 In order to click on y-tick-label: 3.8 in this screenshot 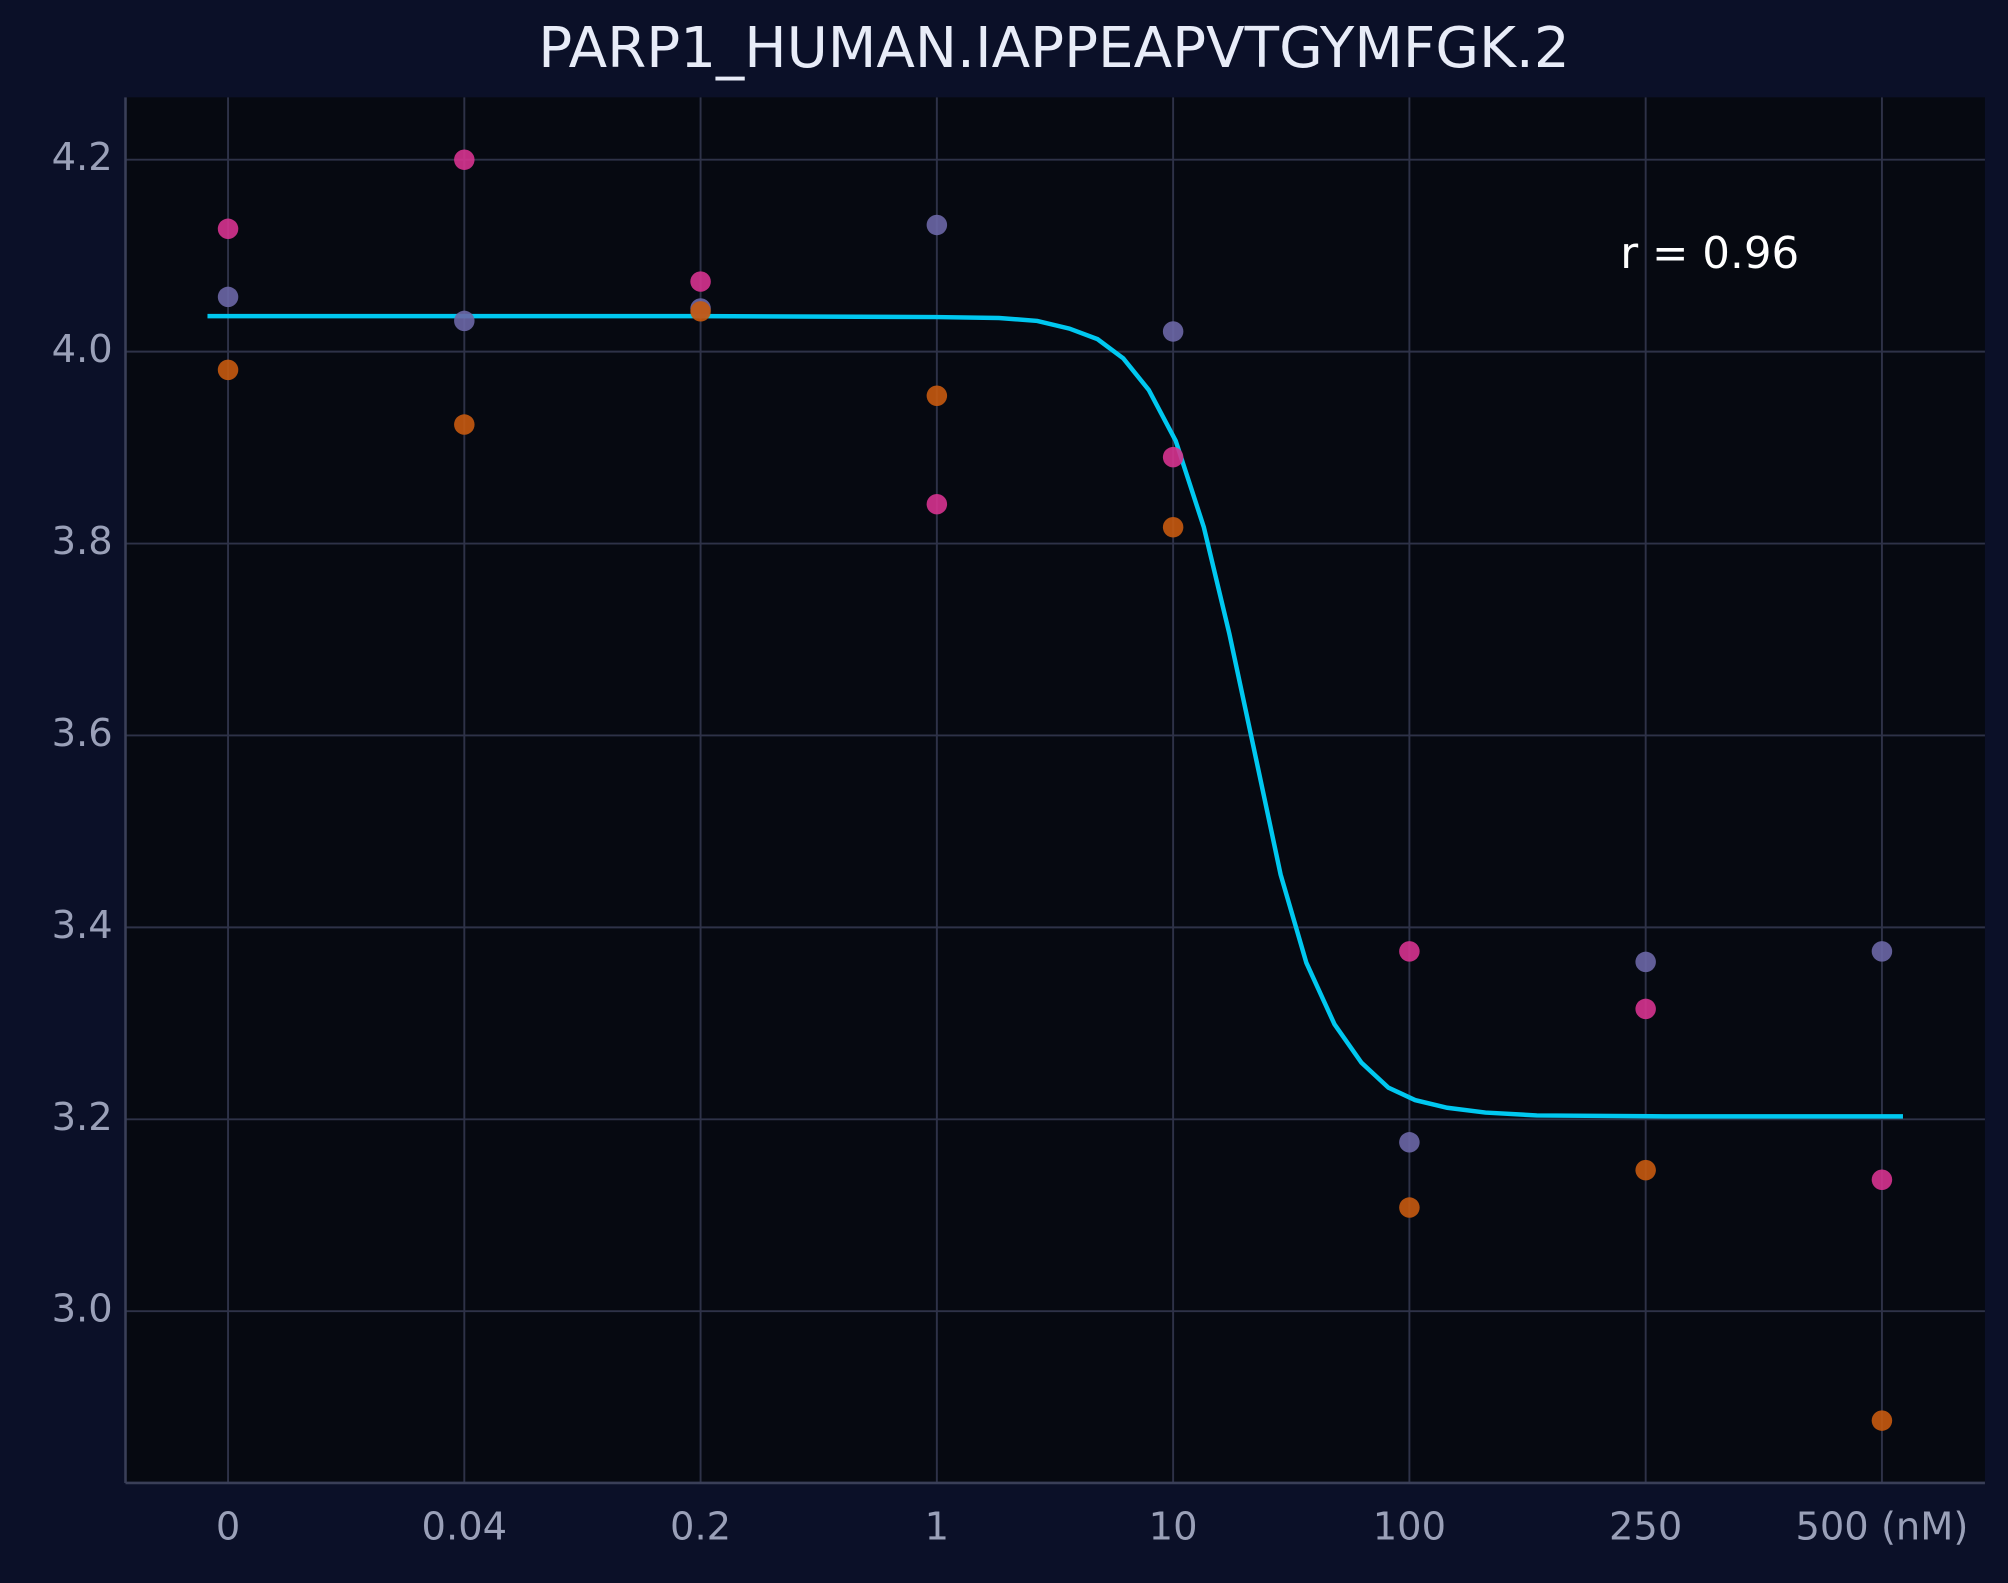, I will do `click(82, 541)`.